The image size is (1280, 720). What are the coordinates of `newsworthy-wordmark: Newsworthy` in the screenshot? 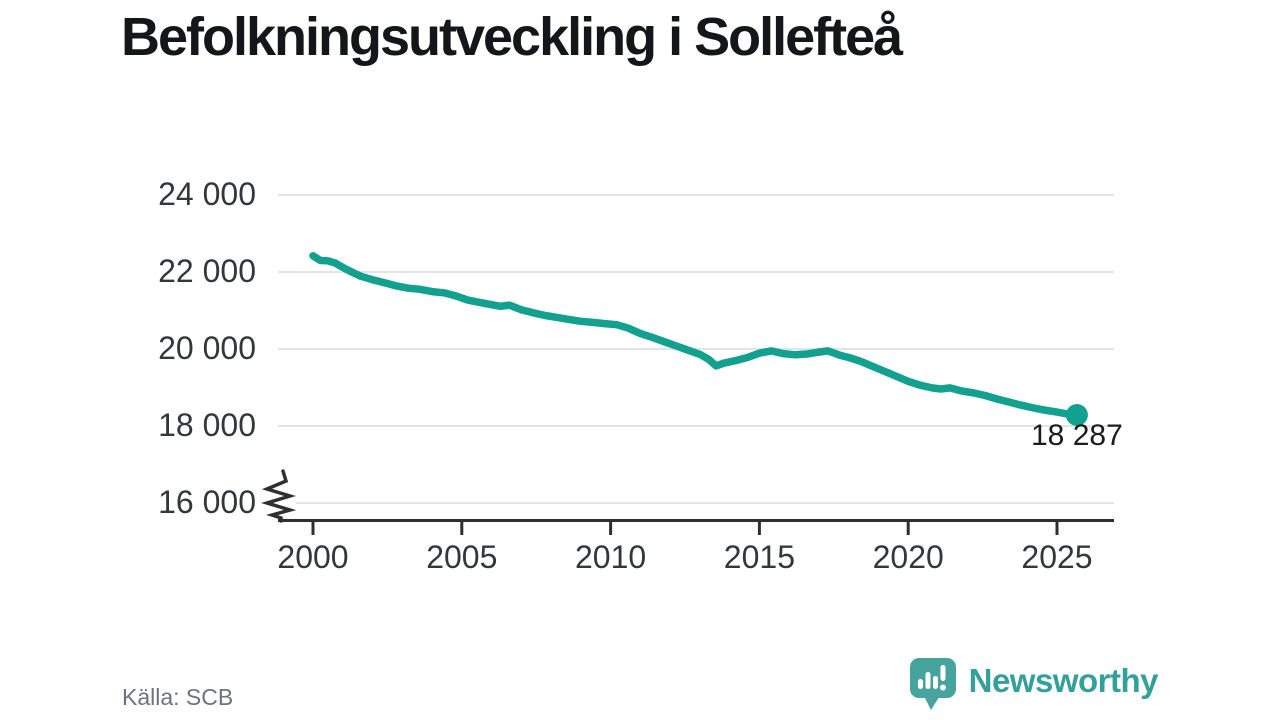 It's located at (1063, 680).